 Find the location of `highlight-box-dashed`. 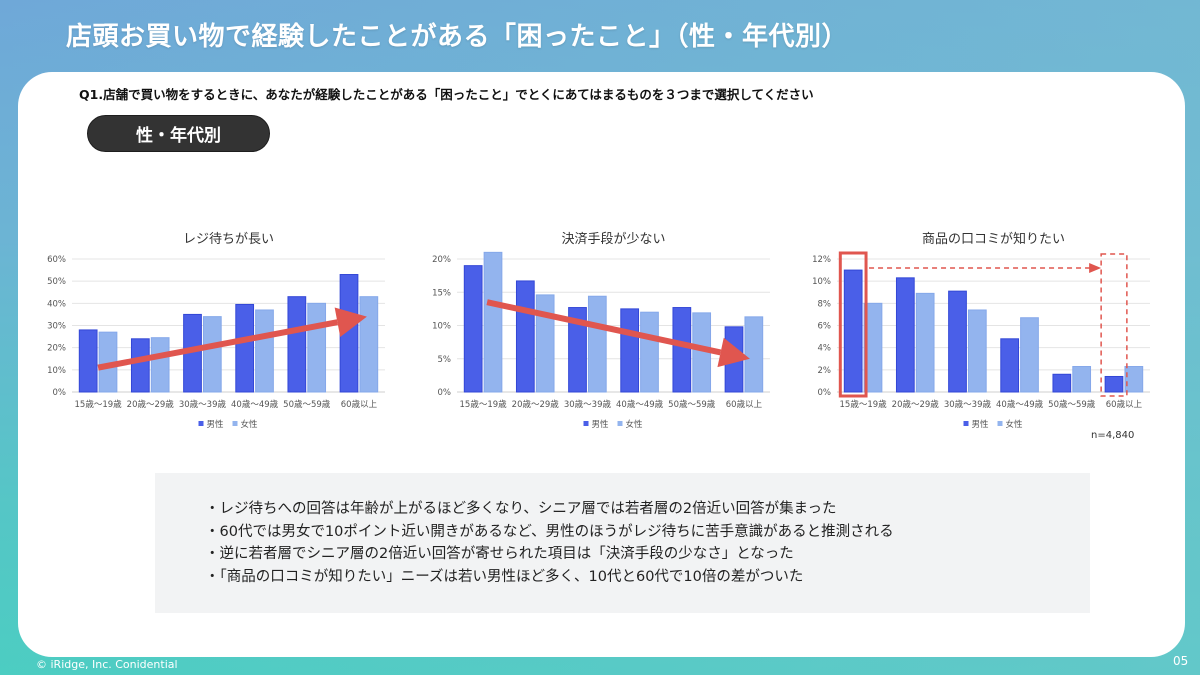

highlight-box-dashed is located at coordinates (1114, 325).